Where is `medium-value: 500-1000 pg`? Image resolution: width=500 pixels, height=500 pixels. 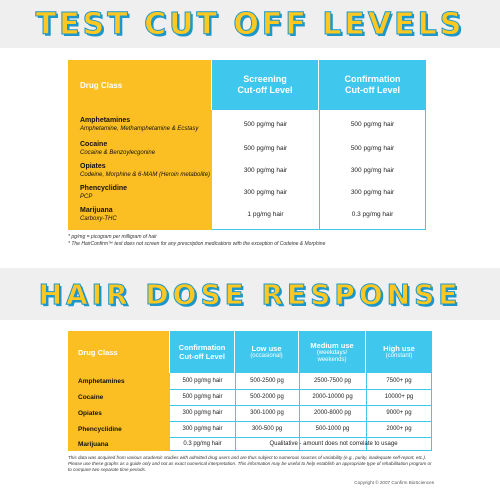
medium-value: 500-1000 pg is located at coordinates (332, 429).